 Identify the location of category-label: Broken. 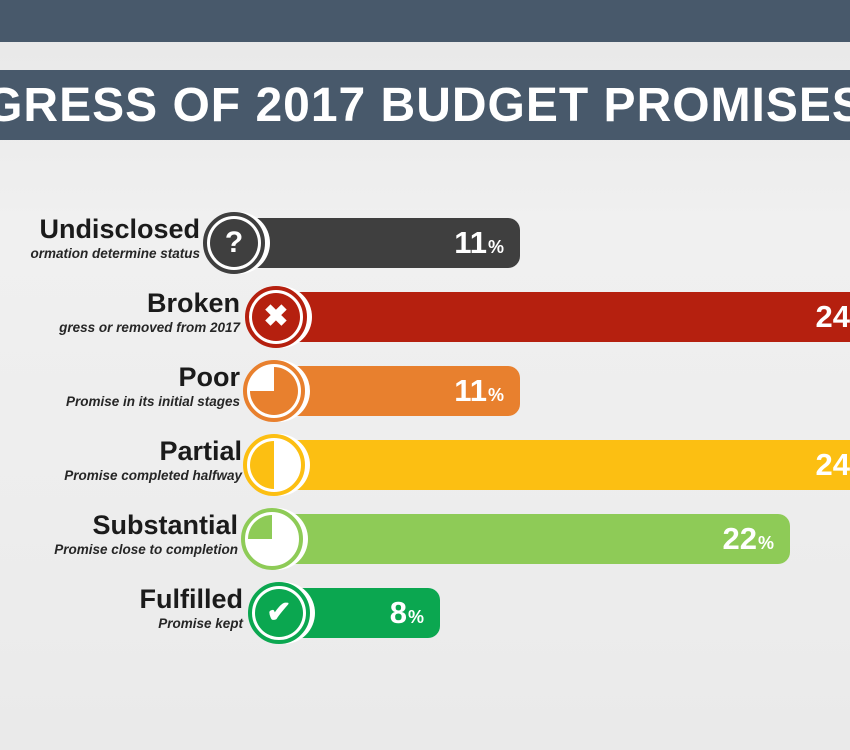
(193, 303).